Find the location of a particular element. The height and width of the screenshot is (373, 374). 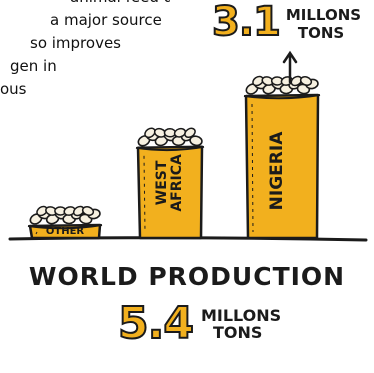

bar-label: WESTAFRICA is located at coordinates (169, 183).